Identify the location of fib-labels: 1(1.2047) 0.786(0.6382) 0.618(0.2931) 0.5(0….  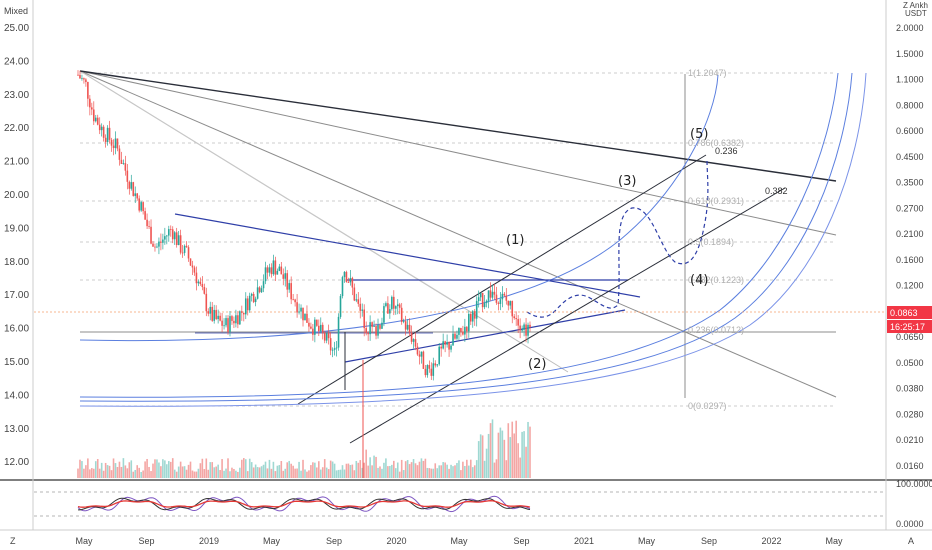
(716, 239).